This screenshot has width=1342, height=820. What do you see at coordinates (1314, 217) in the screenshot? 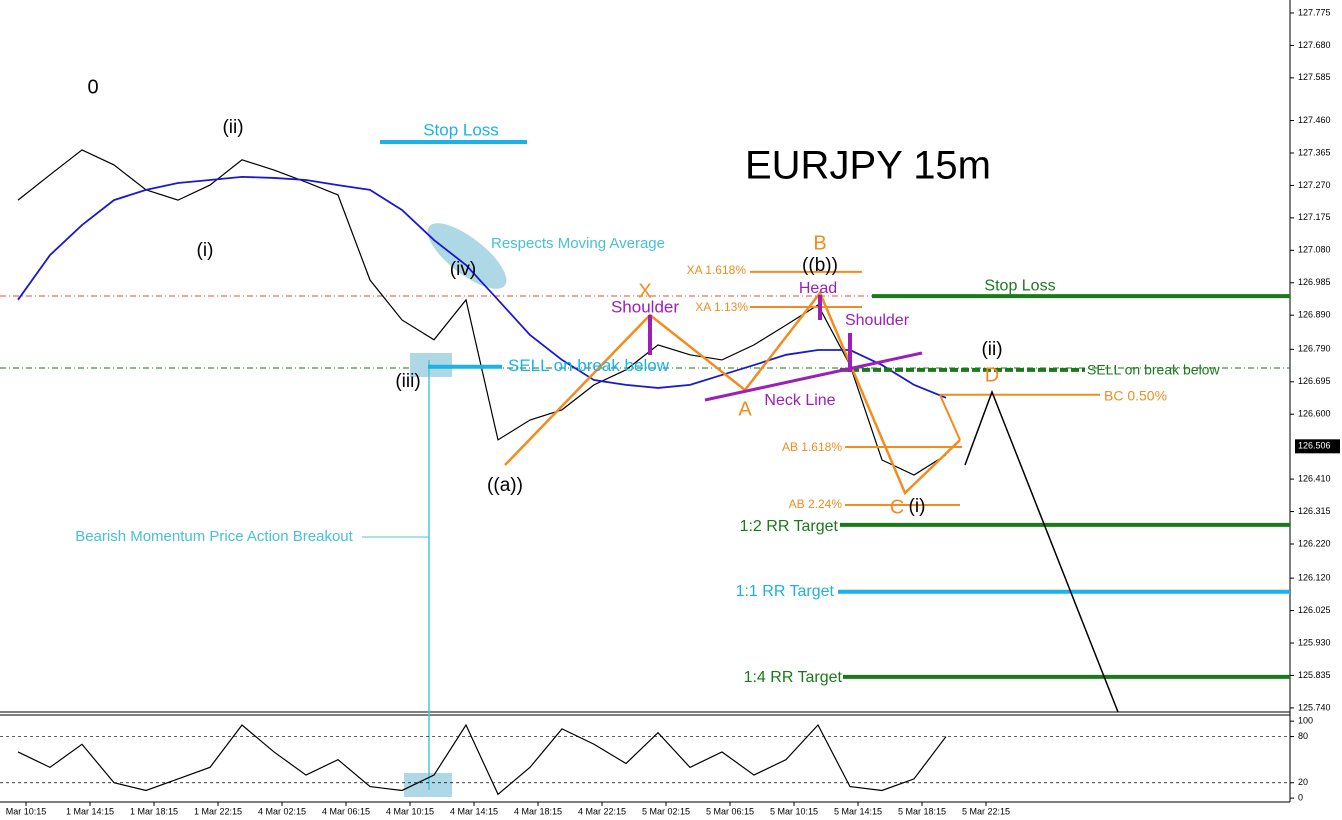
I see `y-tick-label: 127.175` at bounding box center [1314, 217].